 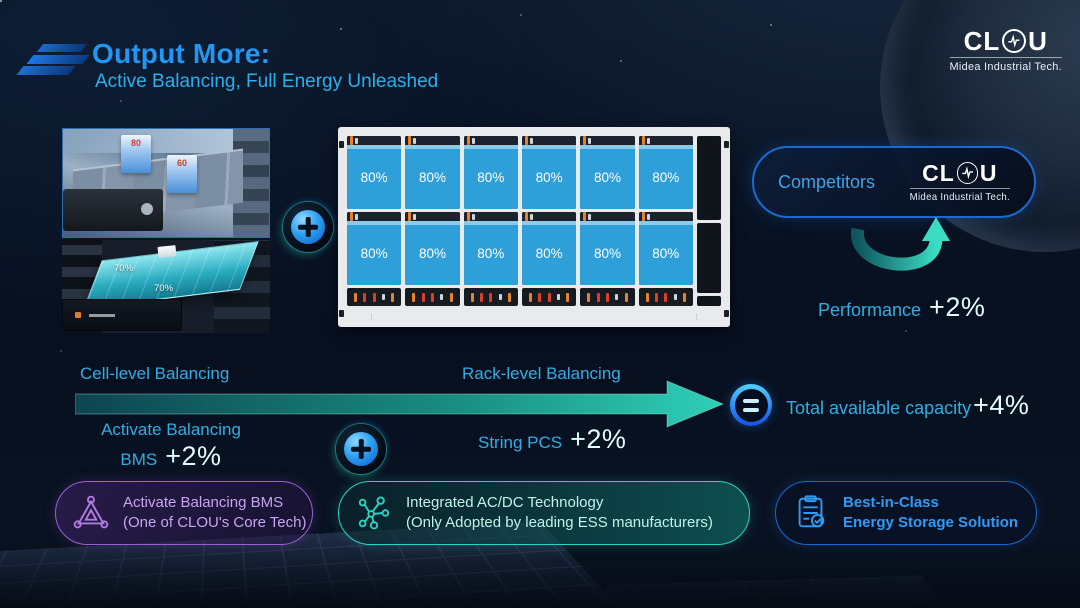 What do you see at coordinates (155, 373) in the screenshot?
I see `cell-level-label: Cell-level Balancing` at bounding box center [155, 373].